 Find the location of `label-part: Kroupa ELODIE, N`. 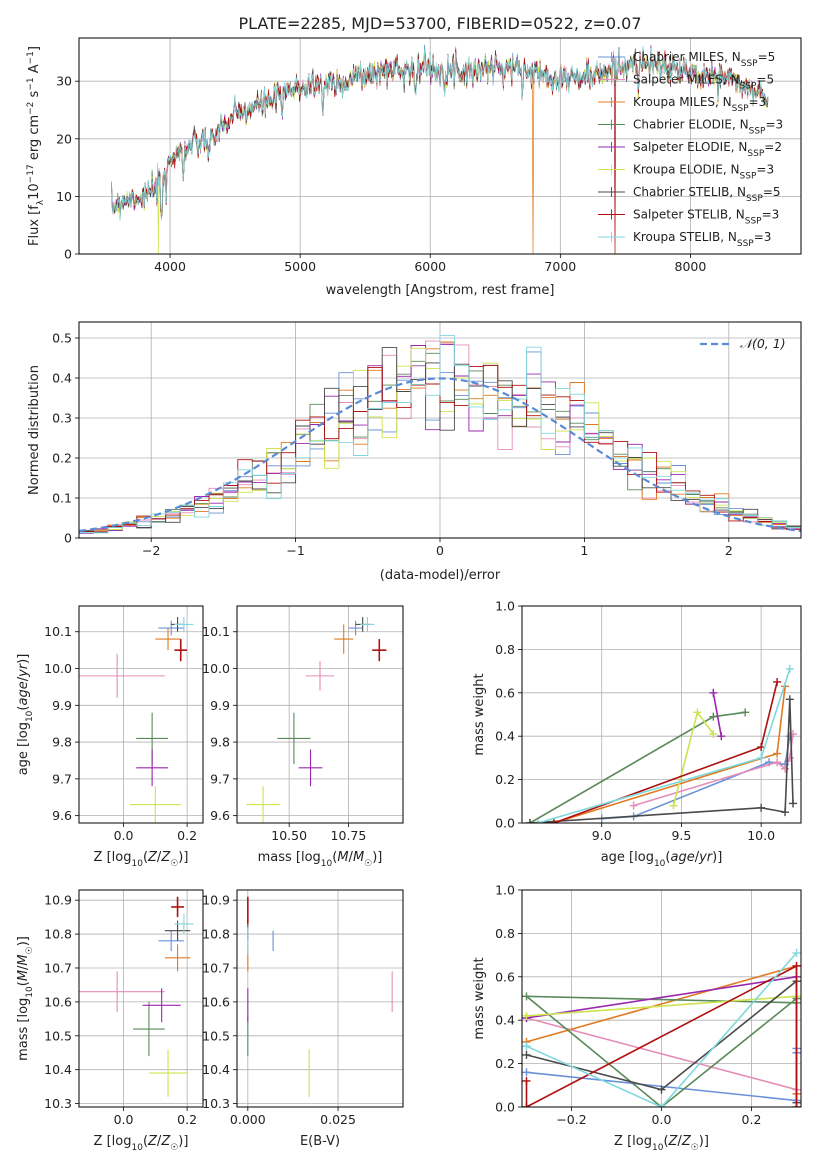

label-part: Kroupa ELODIE, N is located at coordinates (686, 170).